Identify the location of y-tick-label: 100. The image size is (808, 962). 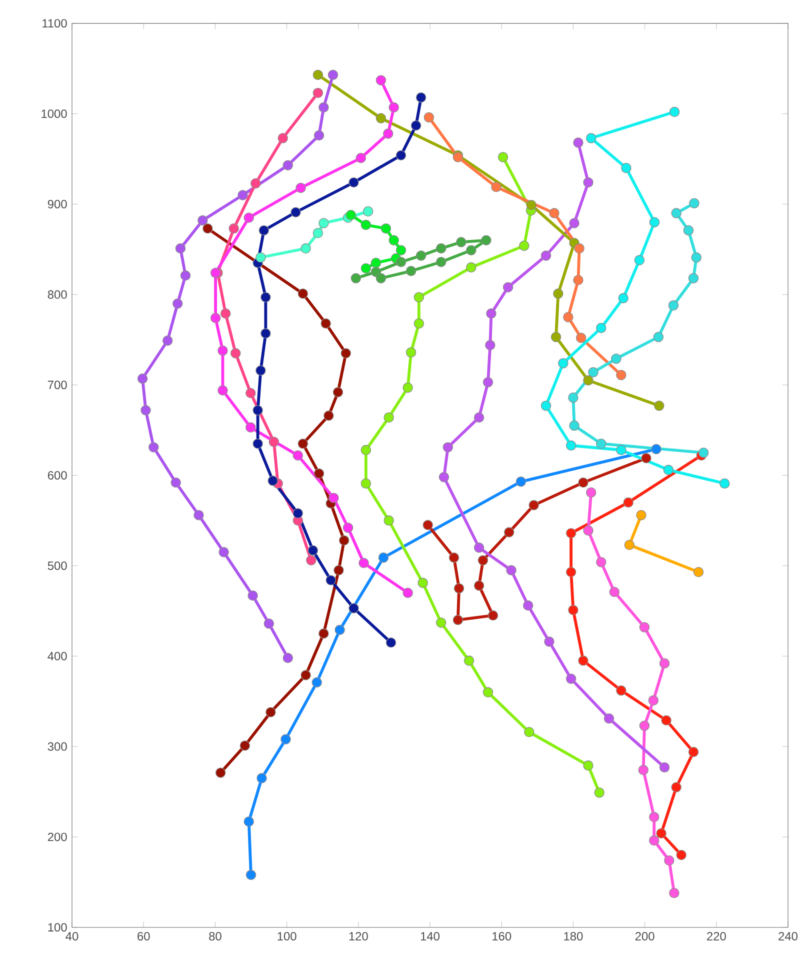
(57, 927).